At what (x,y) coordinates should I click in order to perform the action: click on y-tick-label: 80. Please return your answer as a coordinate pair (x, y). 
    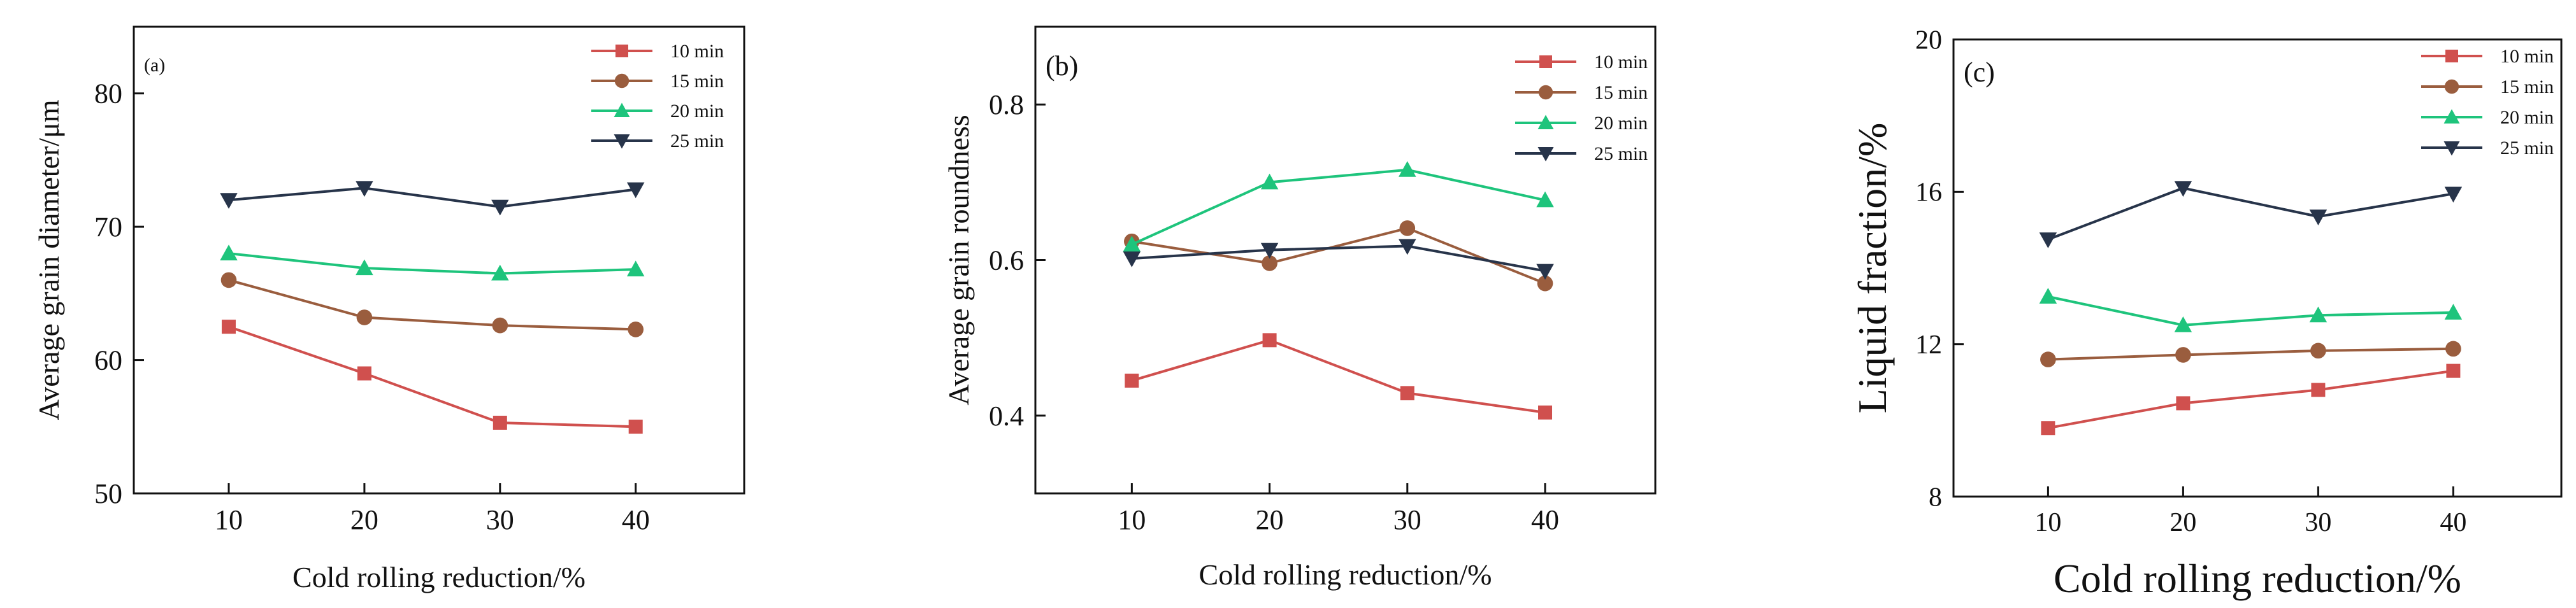
    Looking at the image, I should click on (108, 94).